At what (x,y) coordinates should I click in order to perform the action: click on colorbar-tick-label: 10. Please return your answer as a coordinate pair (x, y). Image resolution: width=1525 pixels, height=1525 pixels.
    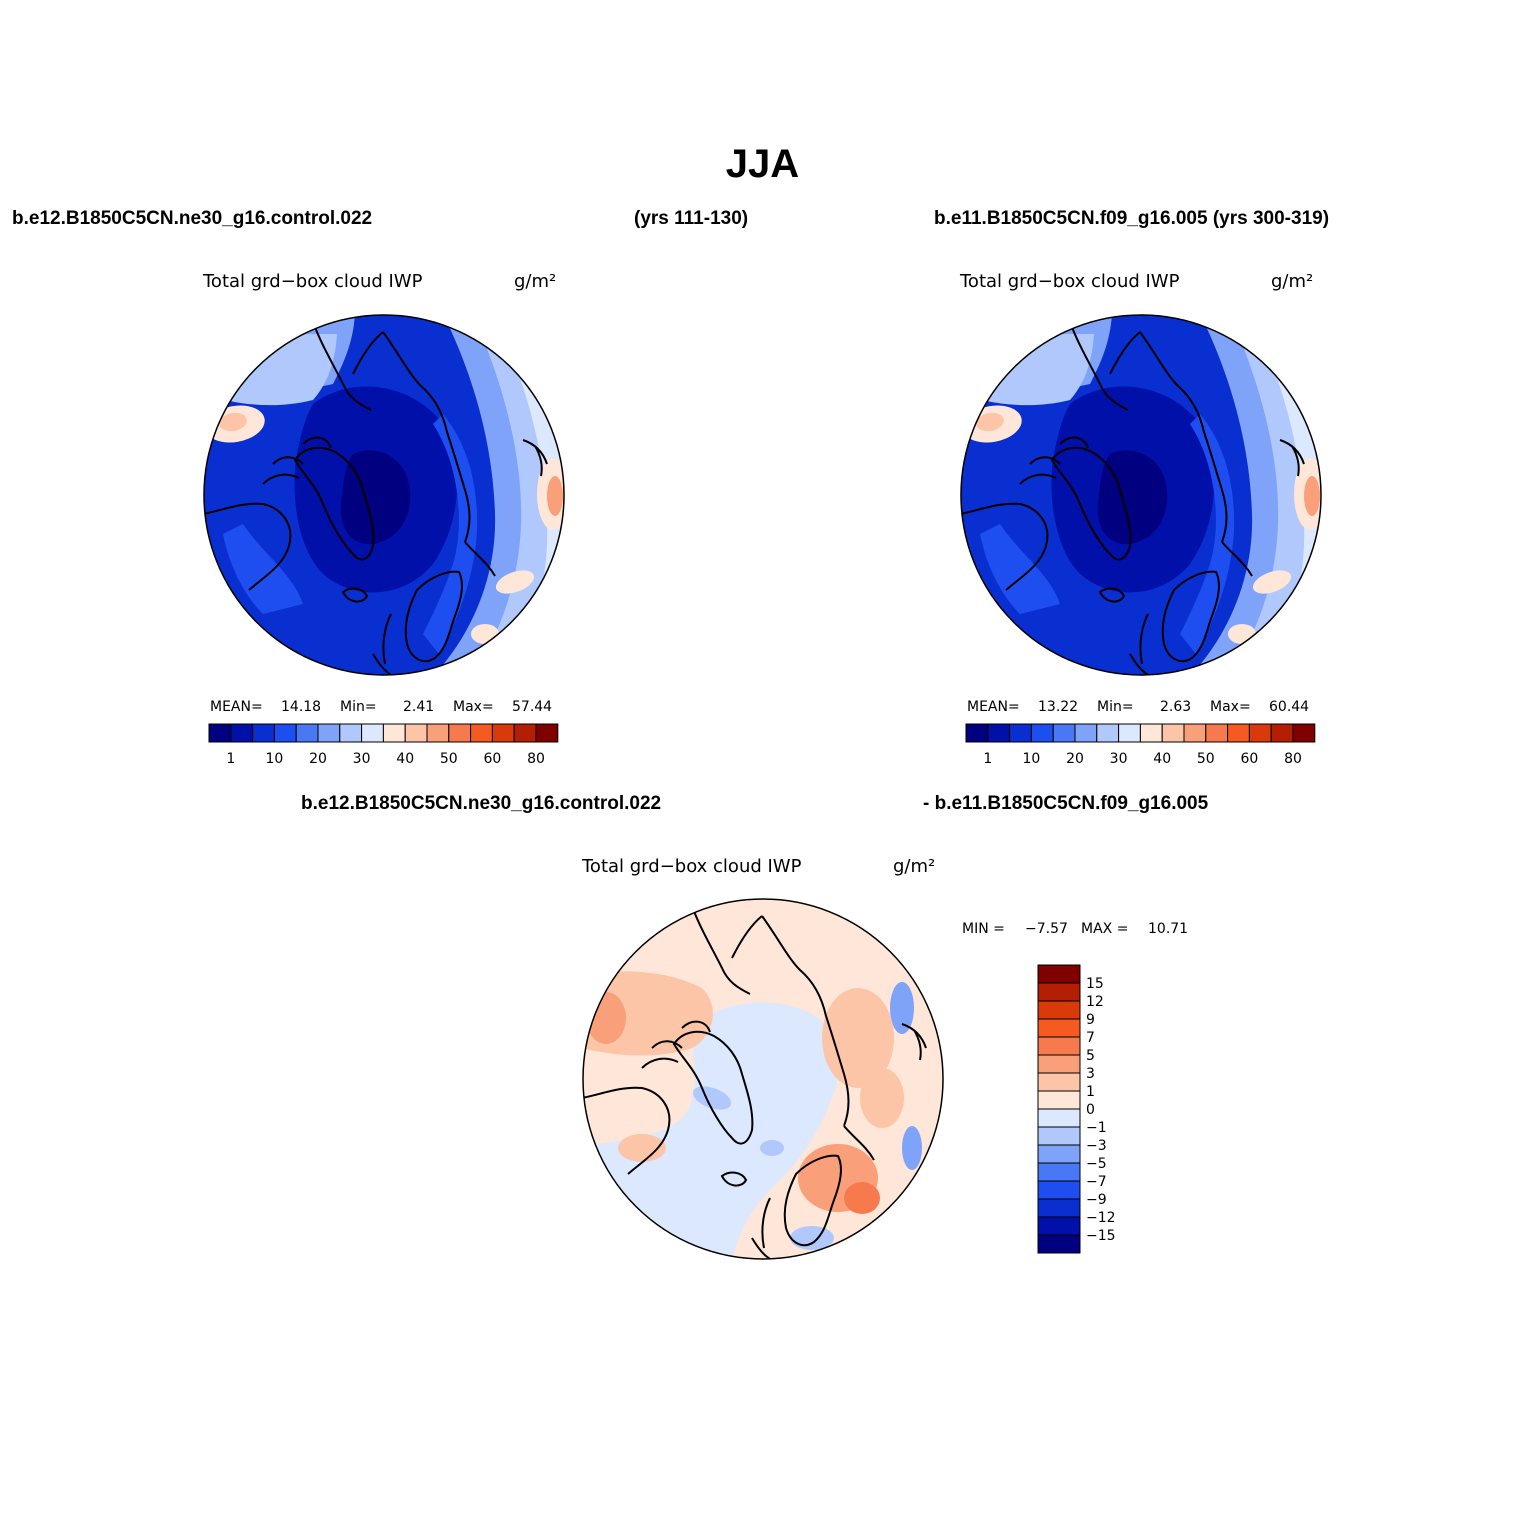
    Looking at the image, I should click on (274, 759).